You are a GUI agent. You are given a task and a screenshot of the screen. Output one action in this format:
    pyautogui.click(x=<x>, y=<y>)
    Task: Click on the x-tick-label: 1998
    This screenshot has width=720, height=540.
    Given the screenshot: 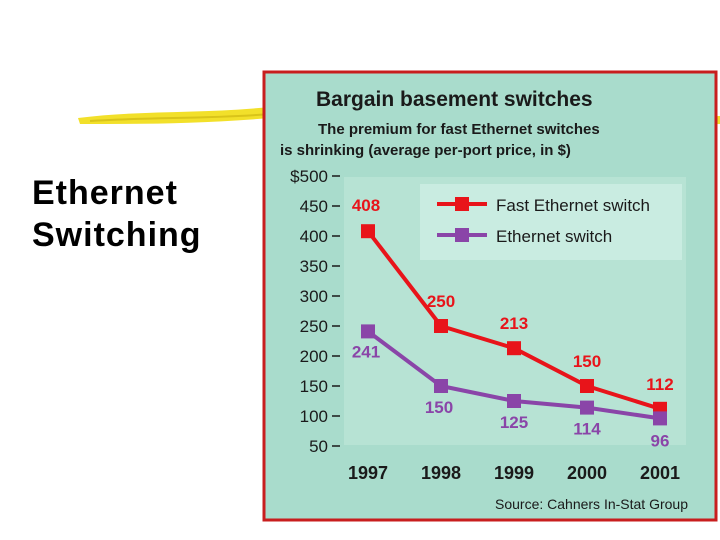 What is the action you would take?
    pyautogui.click(x=441, y=473)
    